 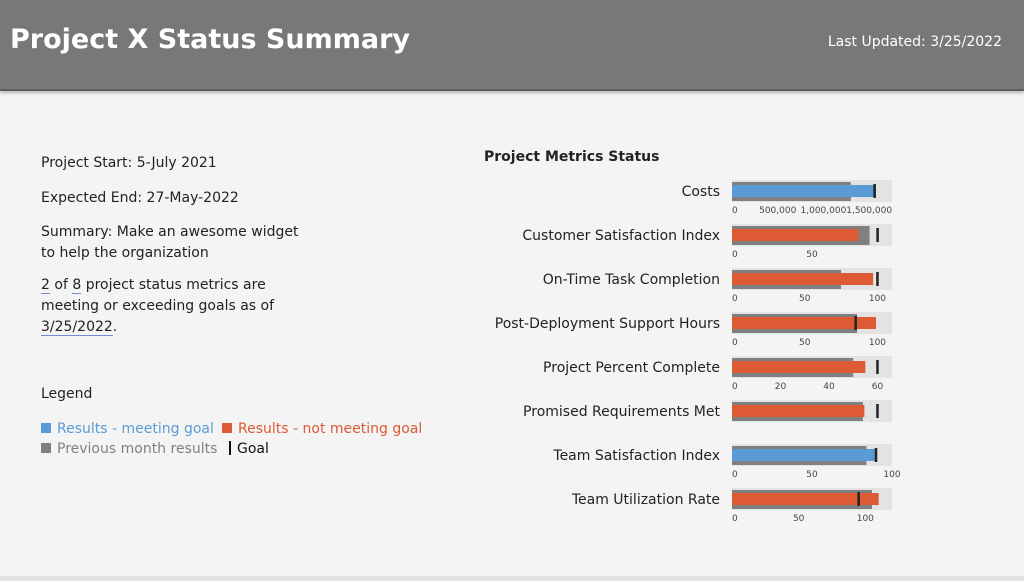 What do you see at coordinates (869, 211) in the screenshot?
I see `x-tick-label: 1,500,000` at bounding box center [869, 211].